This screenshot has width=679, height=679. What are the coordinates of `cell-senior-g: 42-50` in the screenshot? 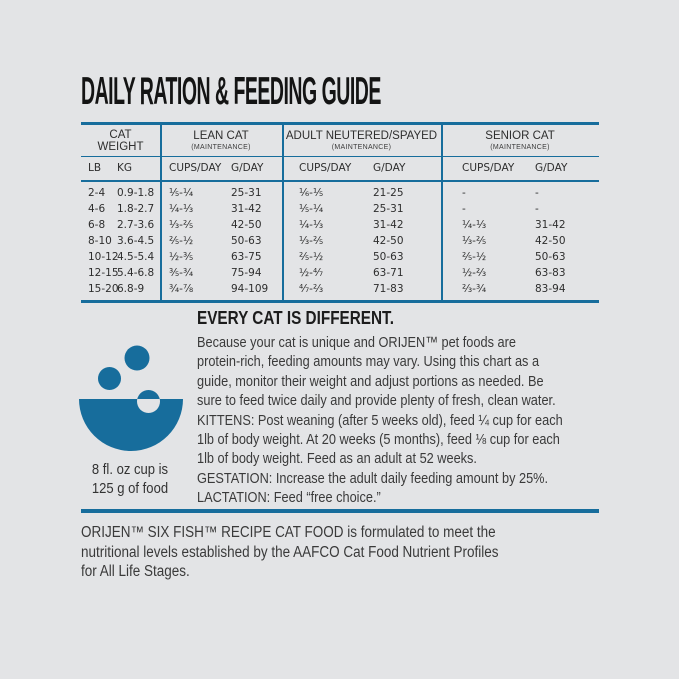 It's located at (550, 241).